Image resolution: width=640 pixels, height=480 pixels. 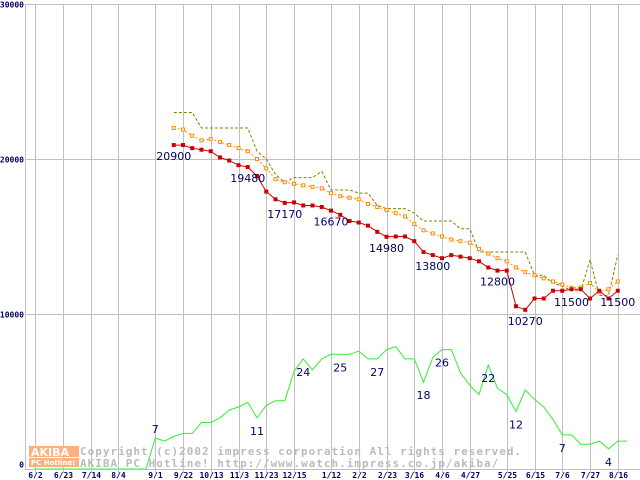 What do you see at coordinates (257, 431) in the screenshot?
I see `data-label: 11` at bounding box center [257, 431].